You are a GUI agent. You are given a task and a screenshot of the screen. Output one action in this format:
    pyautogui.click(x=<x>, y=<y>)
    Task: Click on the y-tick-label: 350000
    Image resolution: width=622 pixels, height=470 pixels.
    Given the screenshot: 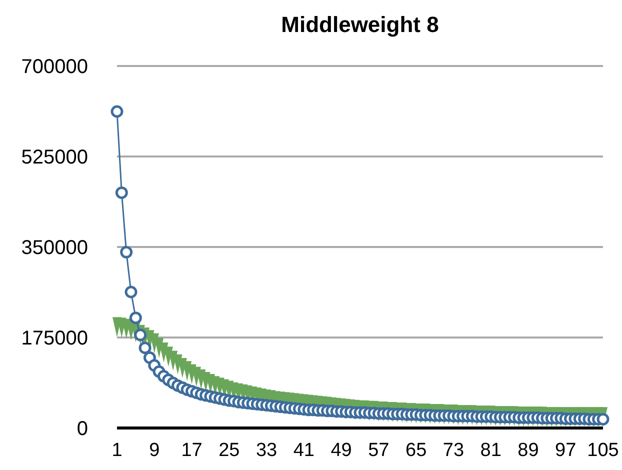 What is the action you would take?
    pyautogui.click(x=54, y=248)
    